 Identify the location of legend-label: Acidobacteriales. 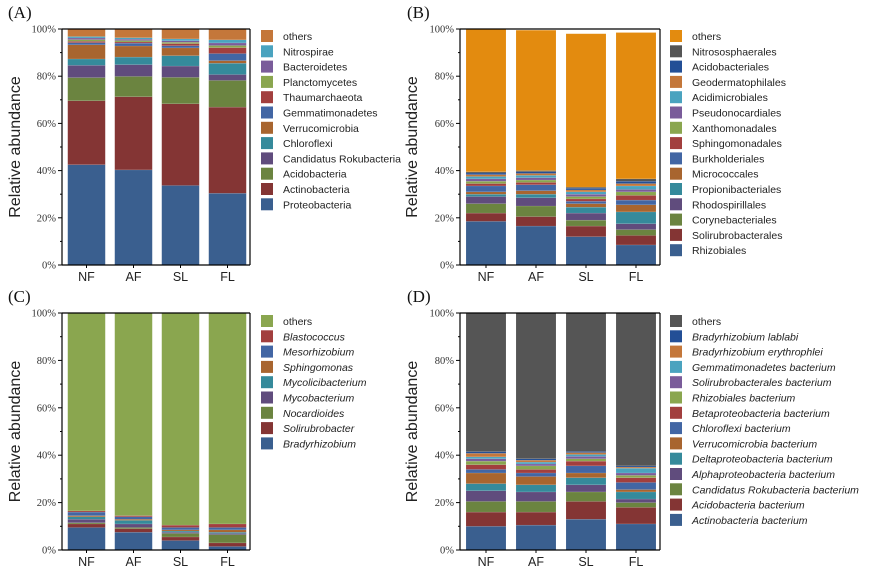
(730, 68).